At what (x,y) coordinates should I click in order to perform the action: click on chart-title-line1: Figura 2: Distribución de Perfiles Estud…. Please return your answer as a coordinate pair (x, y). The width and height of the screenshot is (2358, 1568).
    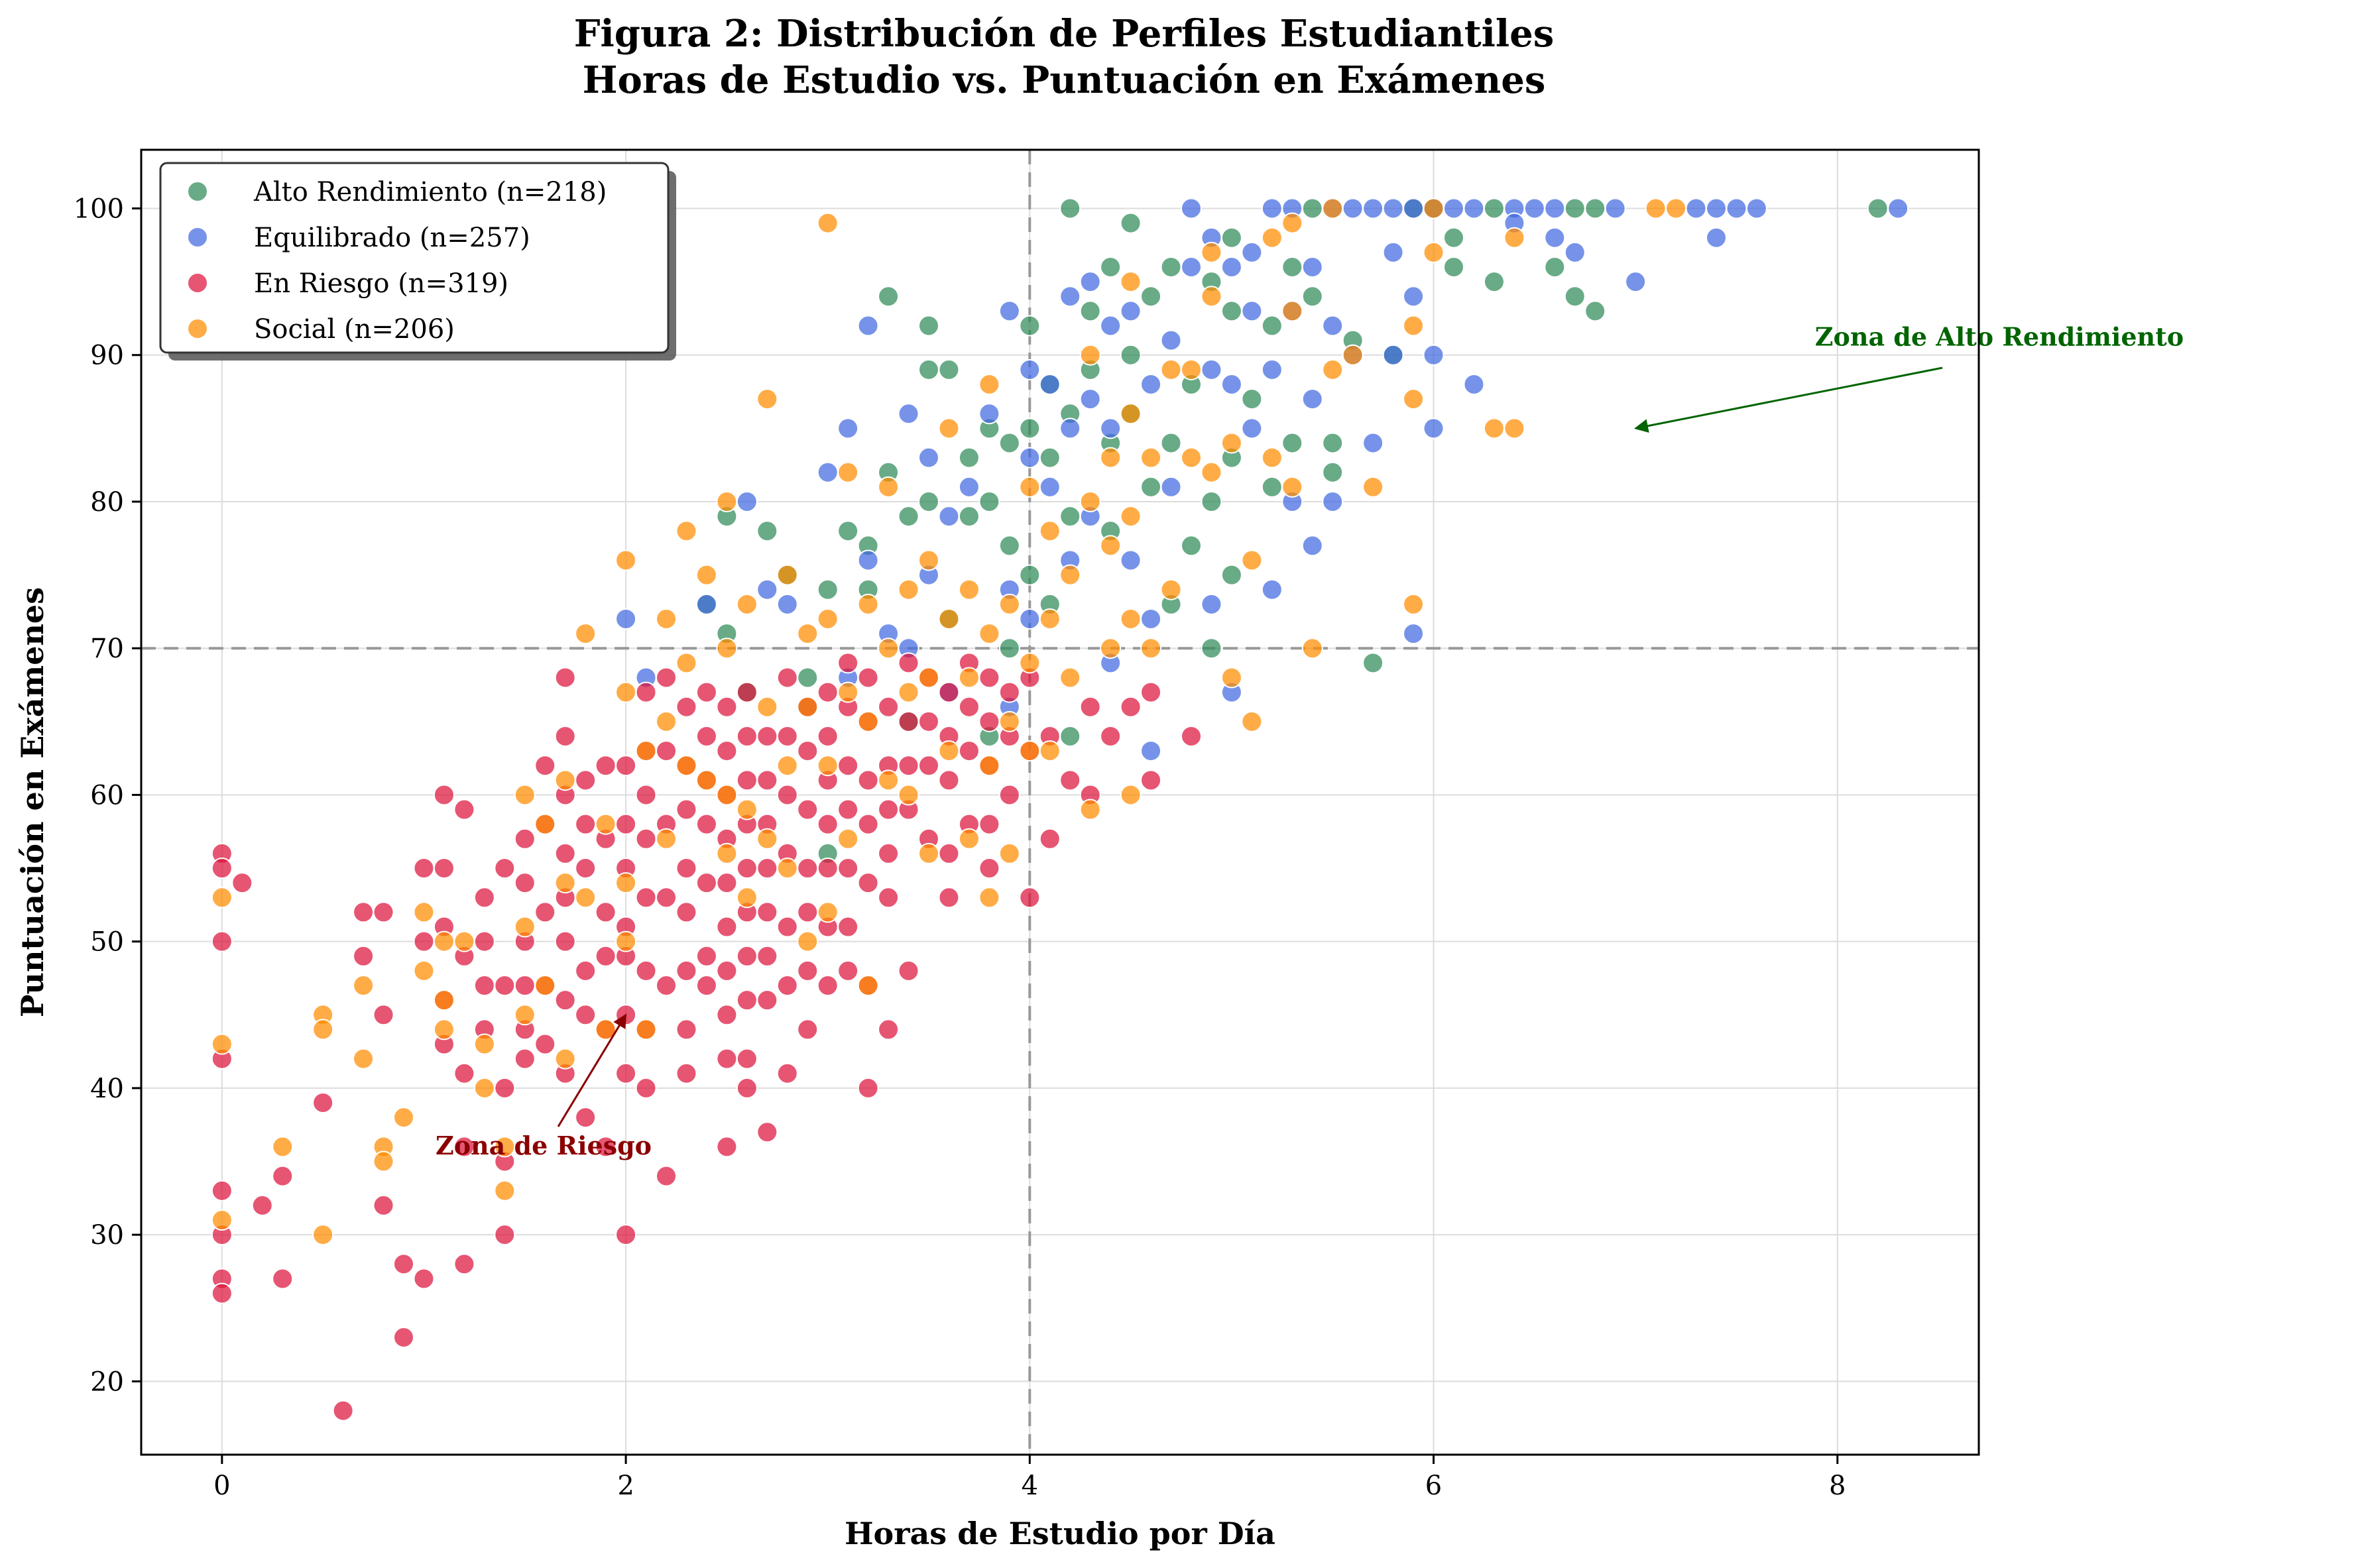
    Looking at the image, I should click on (1064, 34).